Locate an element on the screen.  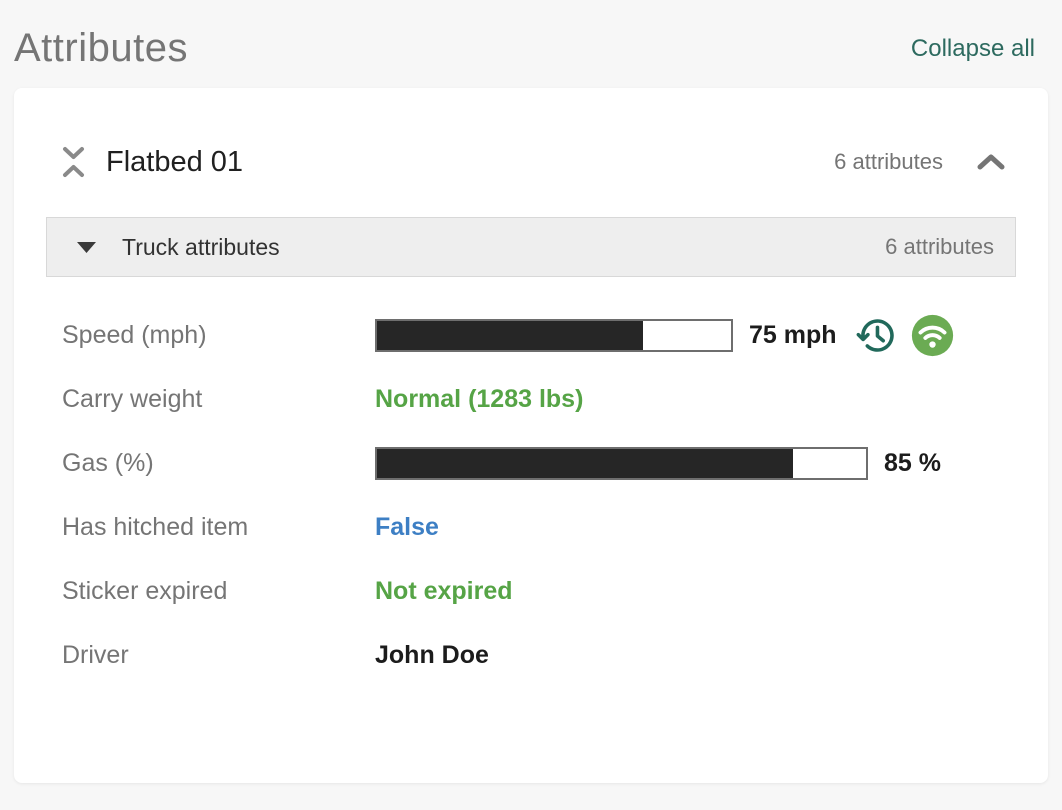
attr-row-sticker-expired: Sticker expired Not expired is located at coordinates (534, 591).